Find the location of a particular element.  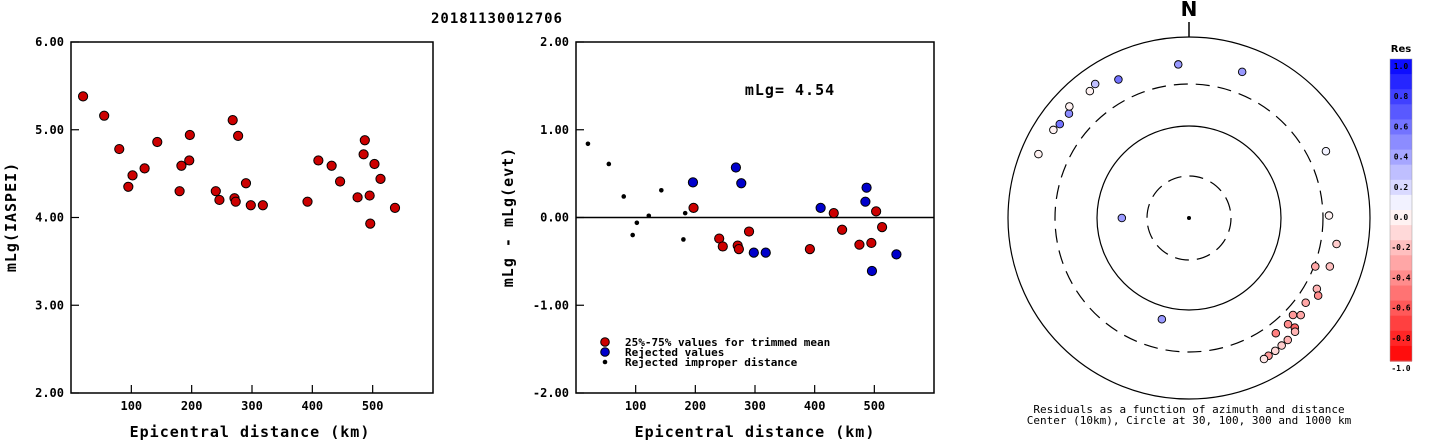

colorbar-tick-label: 0.6 is located at coordinates (1401, 126).